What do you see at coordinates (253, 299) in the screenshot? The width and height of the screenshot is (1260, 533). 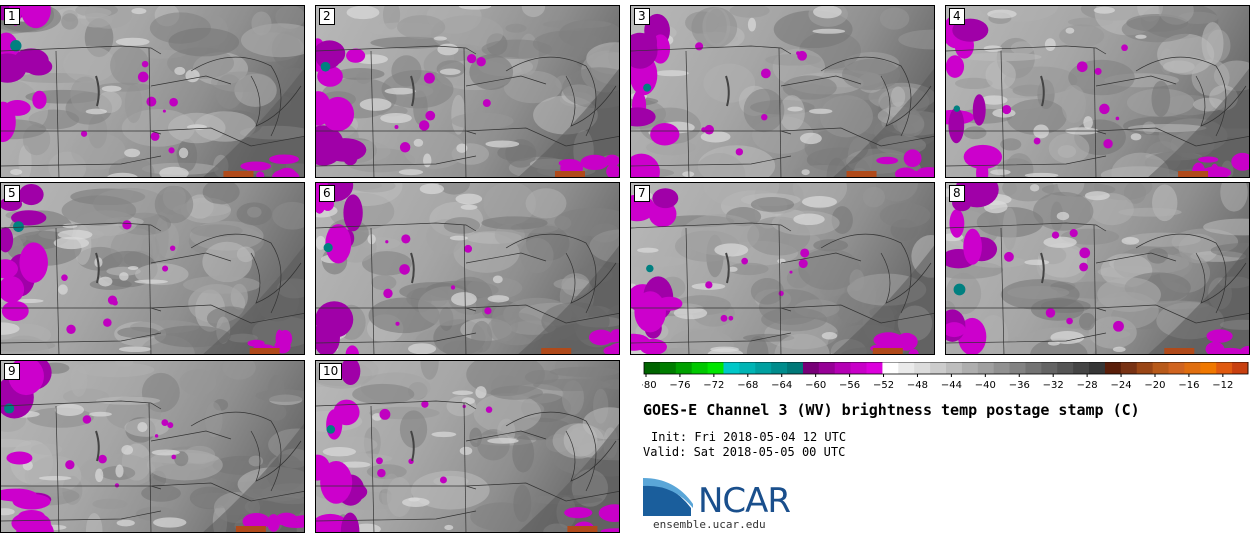 I see `dry-region` at bounding box center [253, 299].